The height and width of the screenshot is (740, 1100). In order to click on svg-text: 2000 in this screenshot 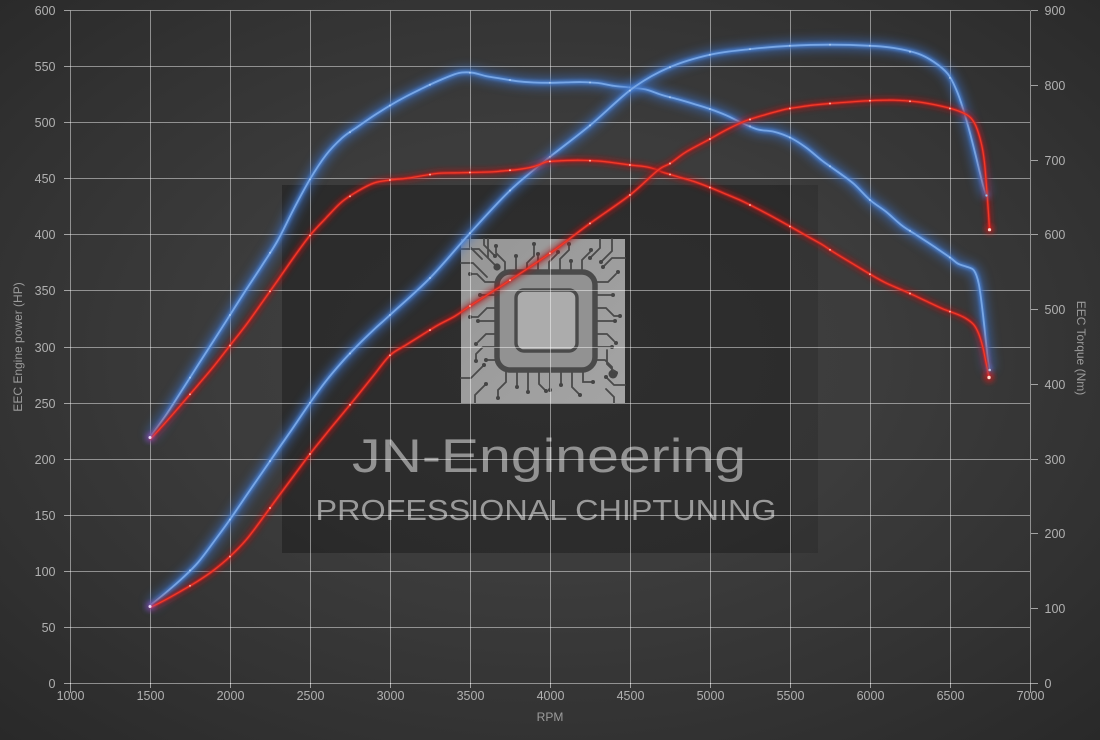, I will do `click(231, 696)`.